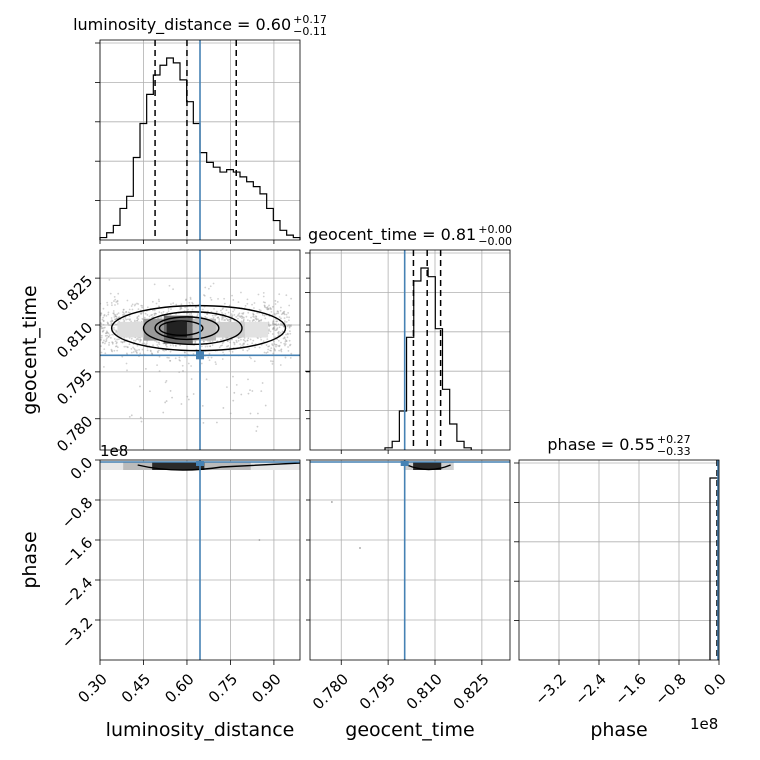 Image resolution: width=760 pixels, height=760 pixels. I want to click on title-main-phase: phase = 0.55, so click(600, 444).